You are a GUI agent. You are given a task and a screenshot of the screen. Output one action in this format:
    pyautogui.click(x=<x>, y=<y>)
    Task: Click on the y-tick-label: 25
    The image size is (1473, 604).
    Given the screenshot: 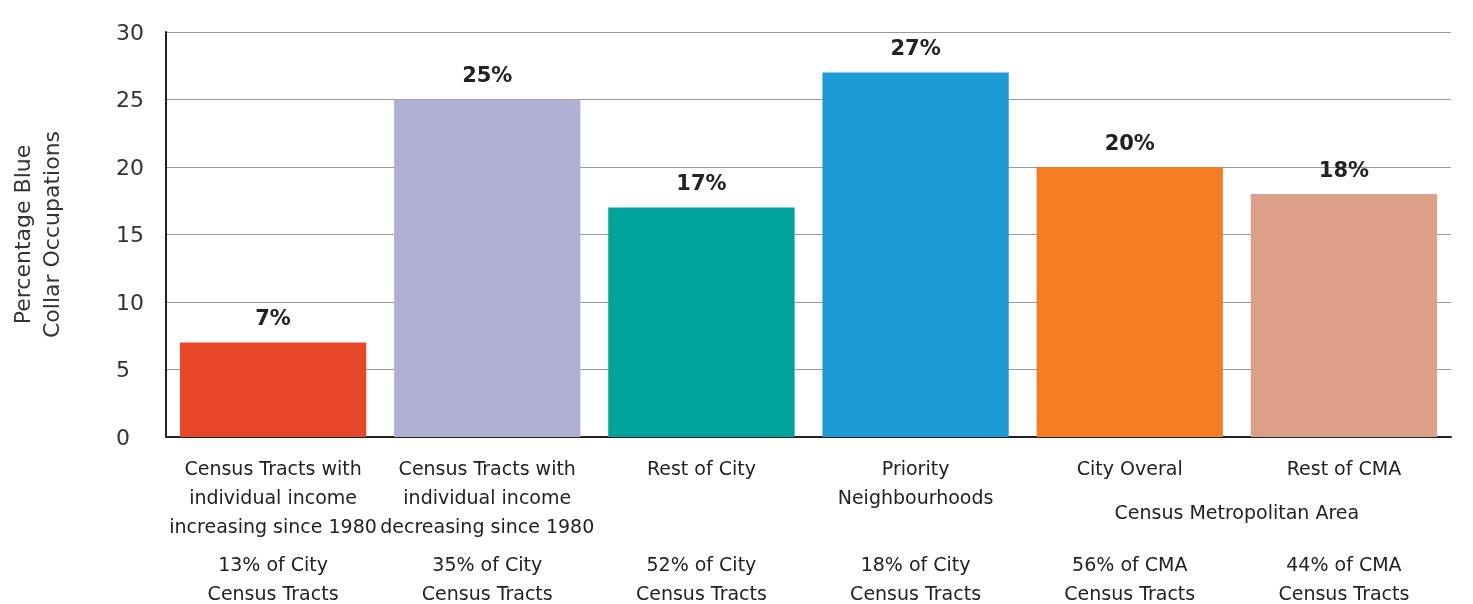 What is the action you would take?
    pyautogui.click(x=130, y=99)
    